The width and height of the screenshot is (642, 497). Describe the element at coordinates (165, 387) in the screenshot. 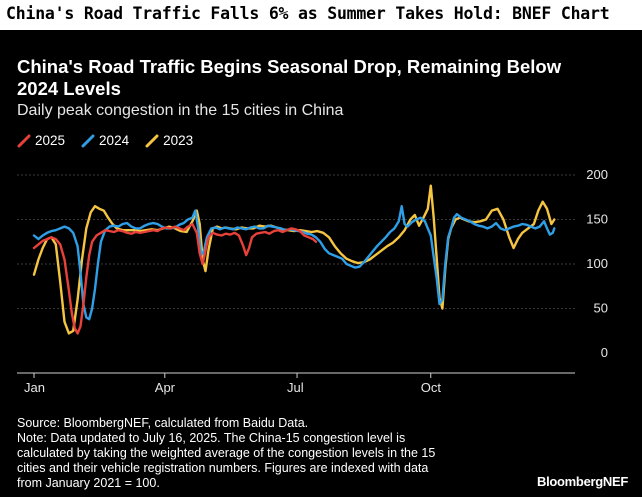

I see `x-tick-label-apr: Apr` at that location.